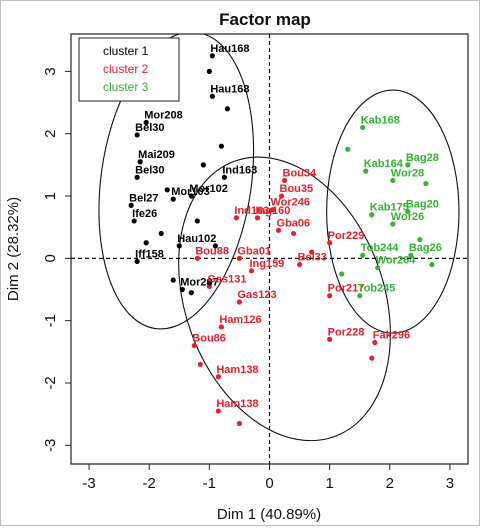 The height and width of the screenshot is (530, 480). I want to click on point-label: Gas123, so click(256, 295).